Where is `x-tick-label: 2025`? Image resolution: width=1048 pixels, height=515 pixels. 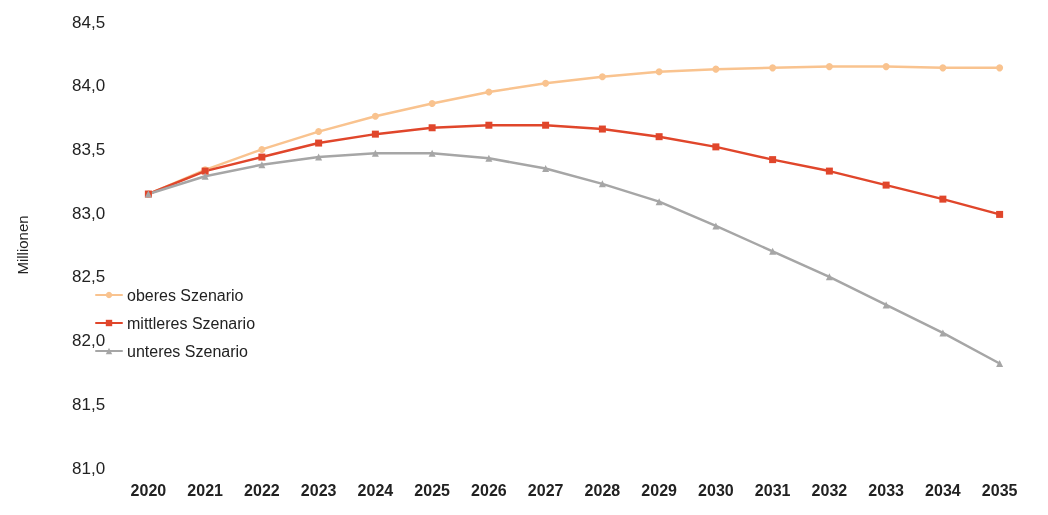 x-tick-label: 2025 is located at coordinates (432, 490).